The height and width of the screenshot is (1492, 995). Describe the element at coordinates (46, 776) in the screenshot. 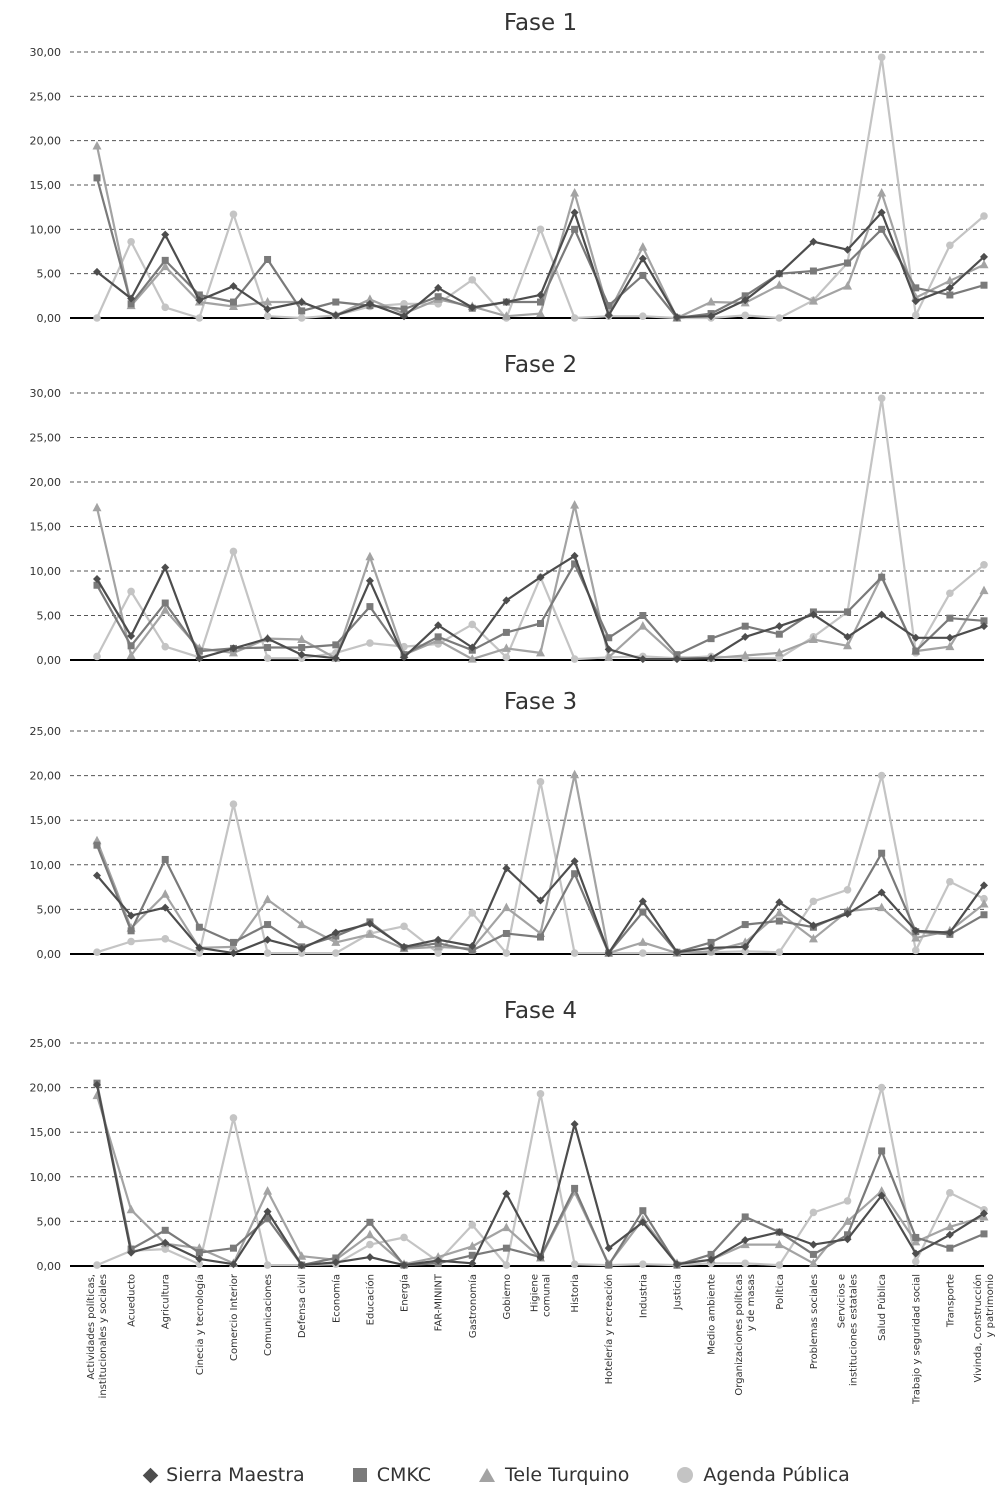

I see `y-tick-label: 20,00` at that location.